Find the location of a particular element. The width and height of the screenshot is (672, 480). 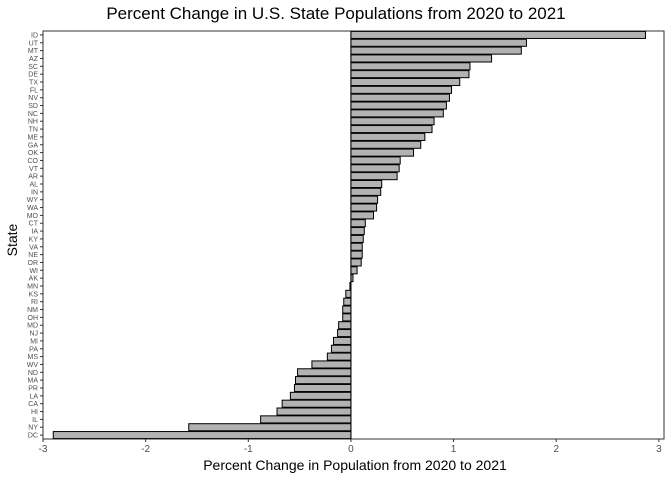

y-tick-label: MN is located at coordinates (32, 287).